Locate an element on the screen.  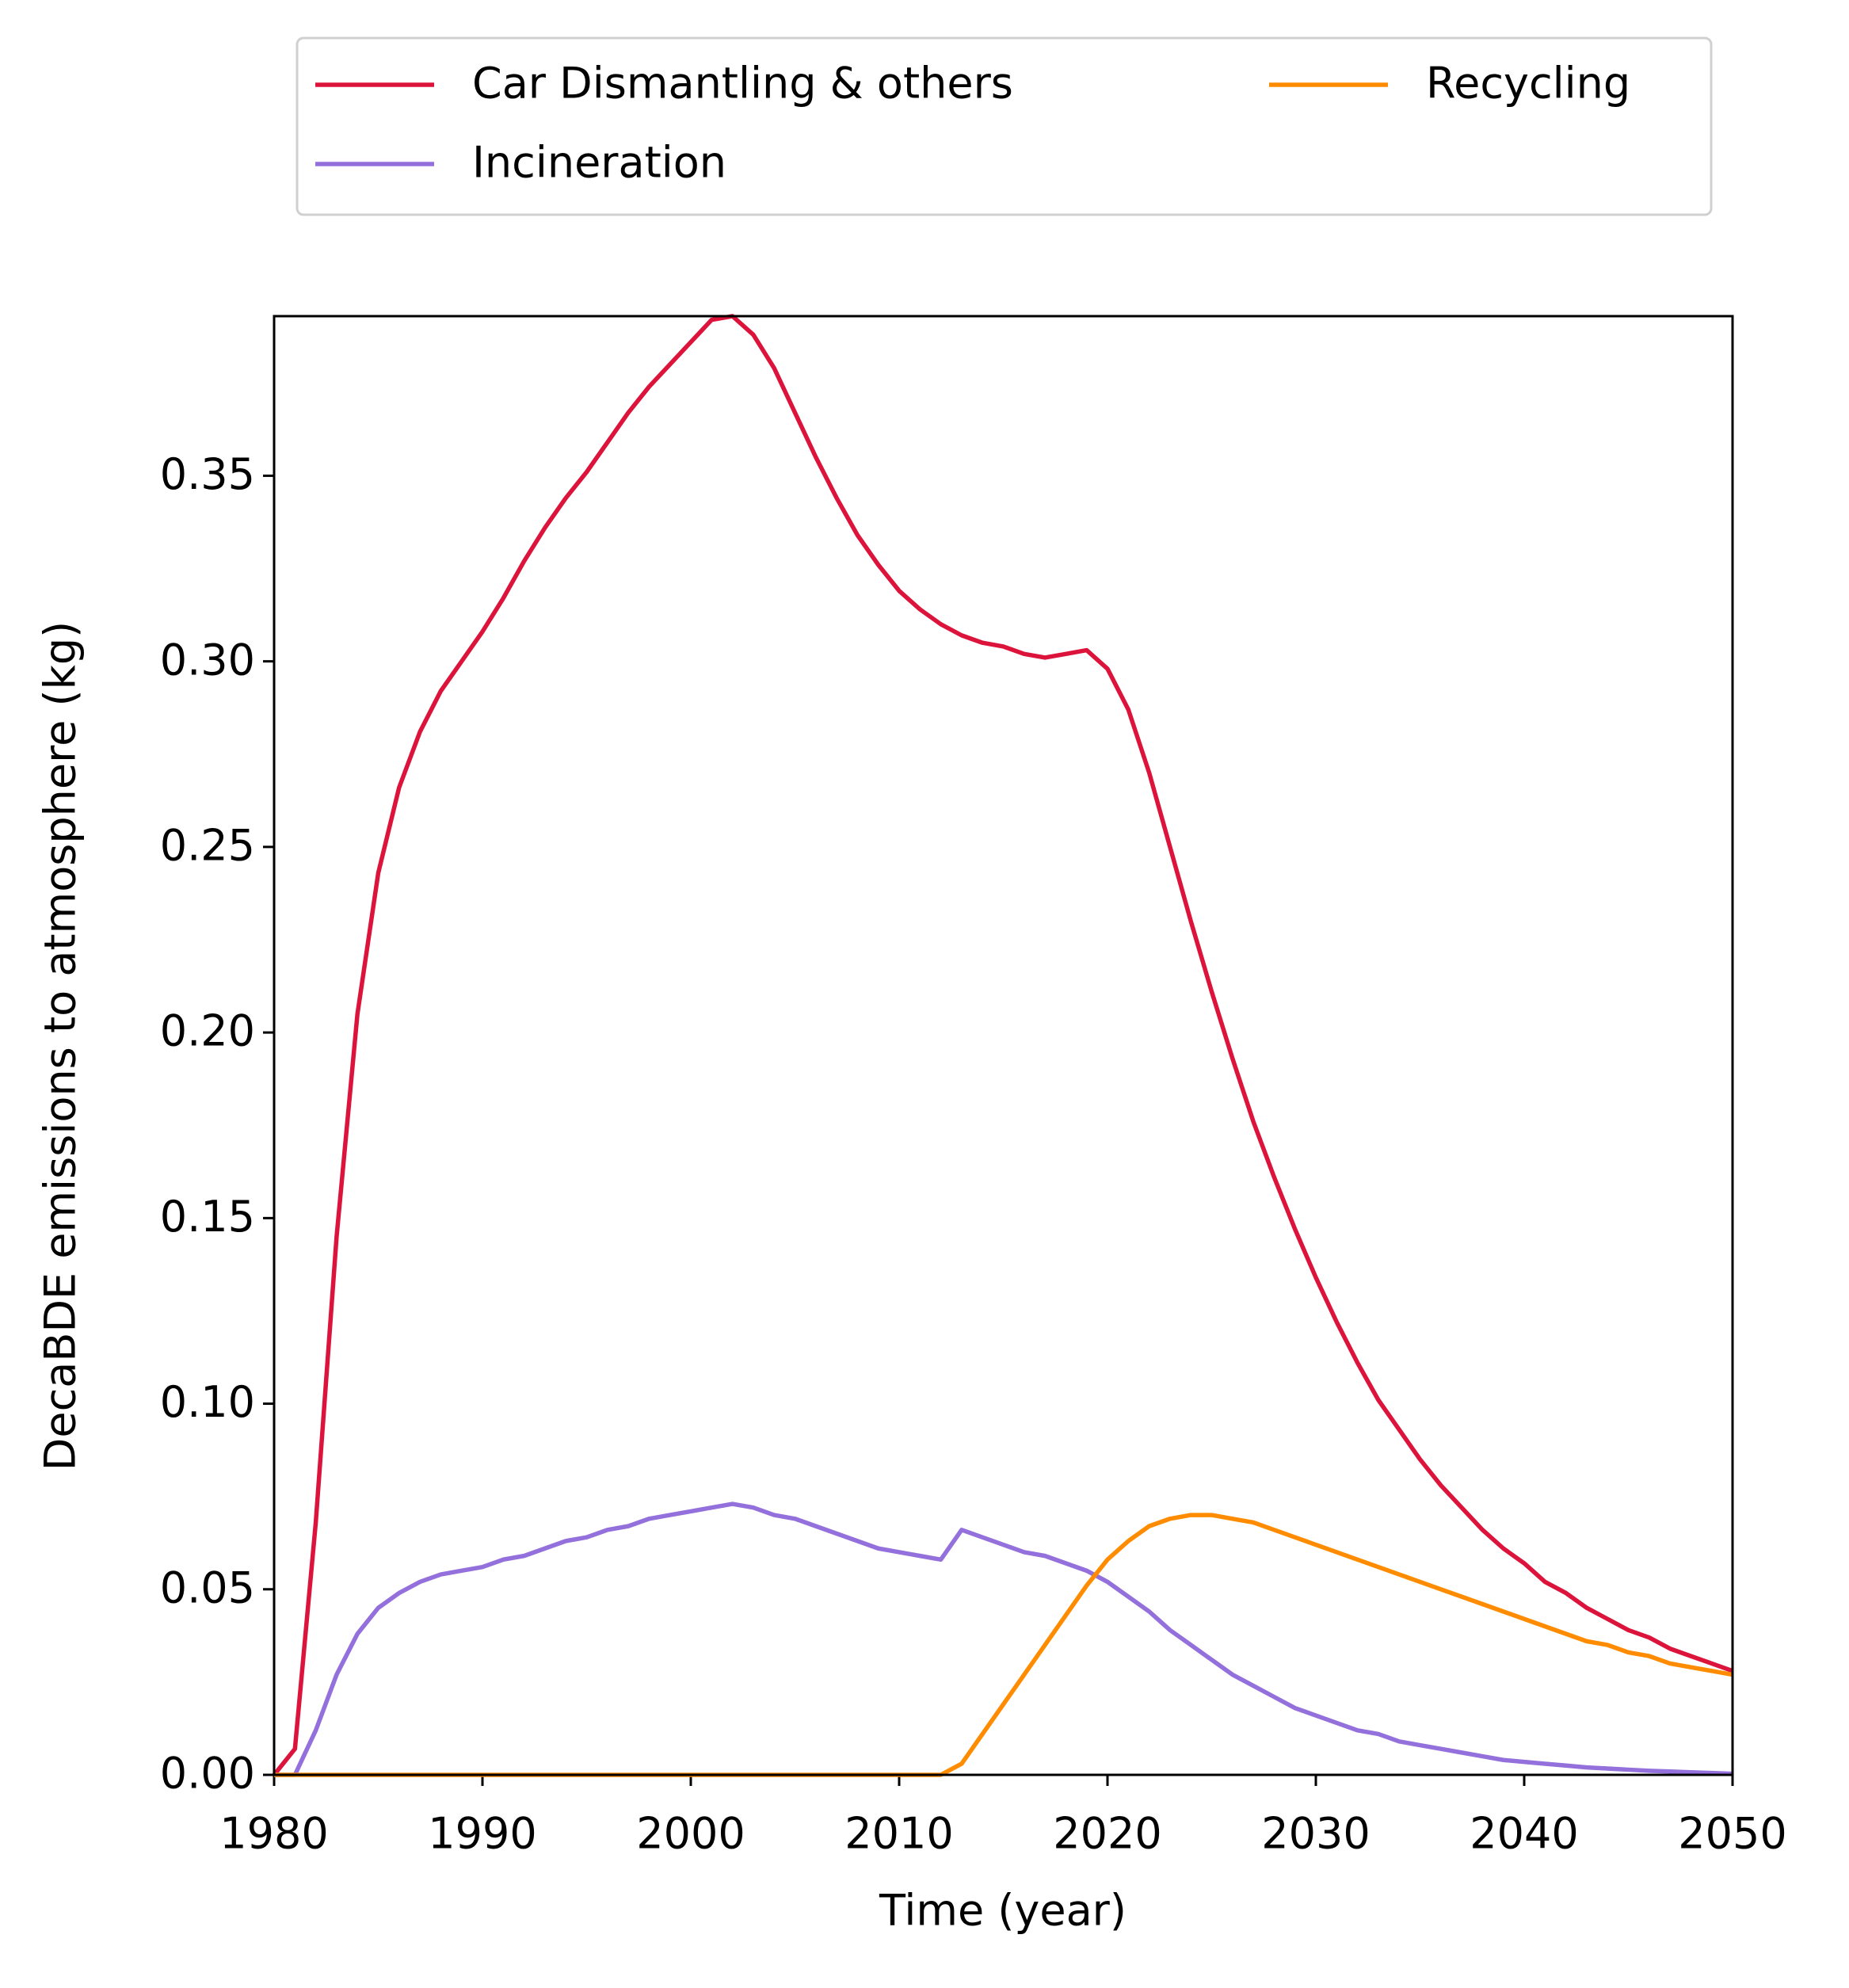
legend-label: Recycling is located at coordinates (1528, 84).